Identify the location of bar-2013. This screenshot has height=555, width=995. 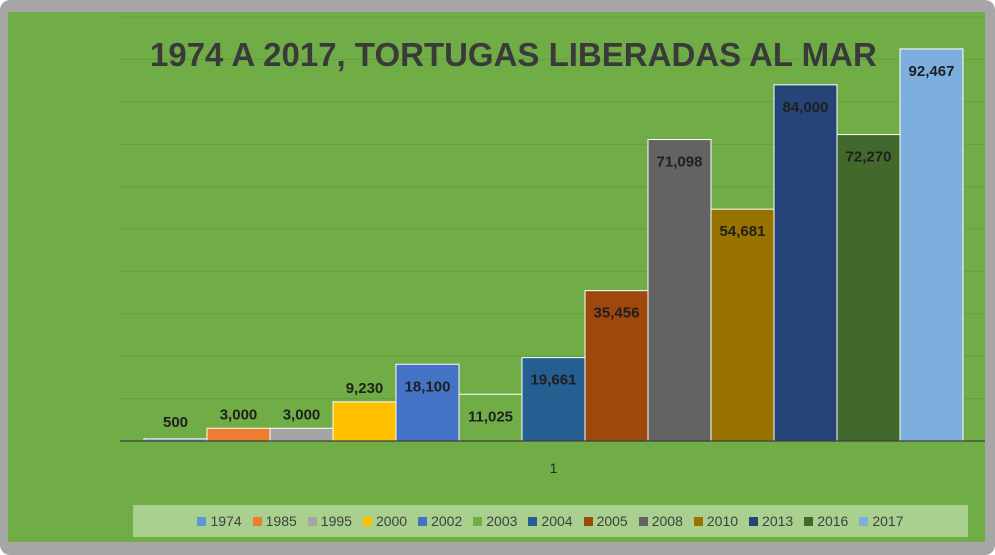
(805, 263).